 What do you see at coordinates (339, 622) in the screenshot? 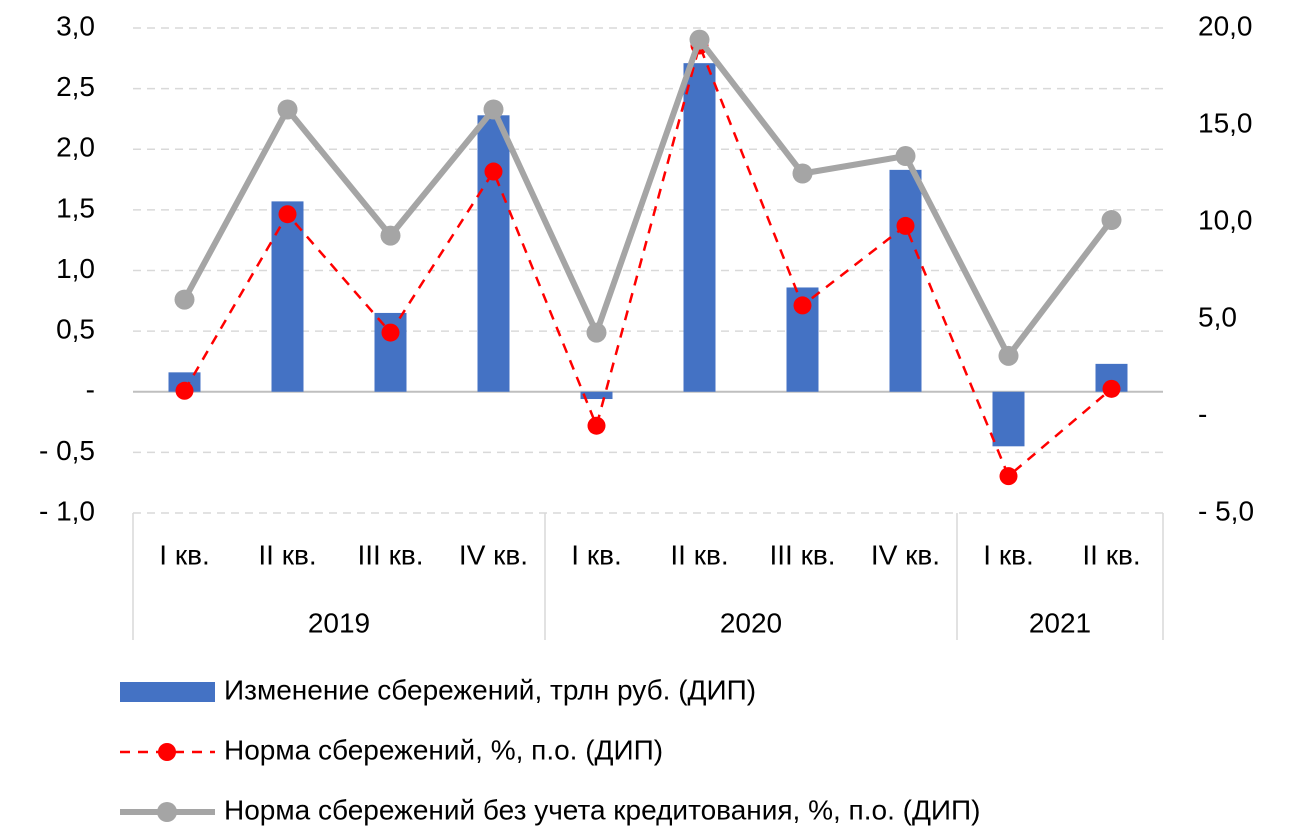
I see `year-label: 2019` at bounding box center [339, 622].